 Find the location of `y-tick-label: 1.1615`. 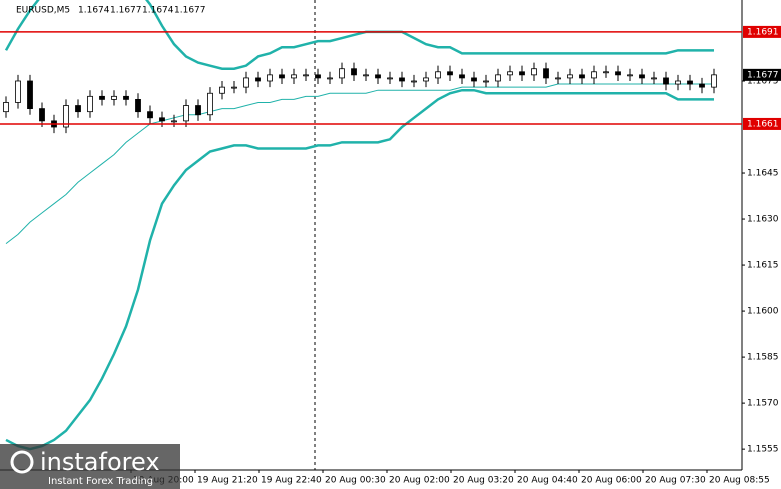

y-tick-label: 1.1615 is located at coordinates (763, 266).